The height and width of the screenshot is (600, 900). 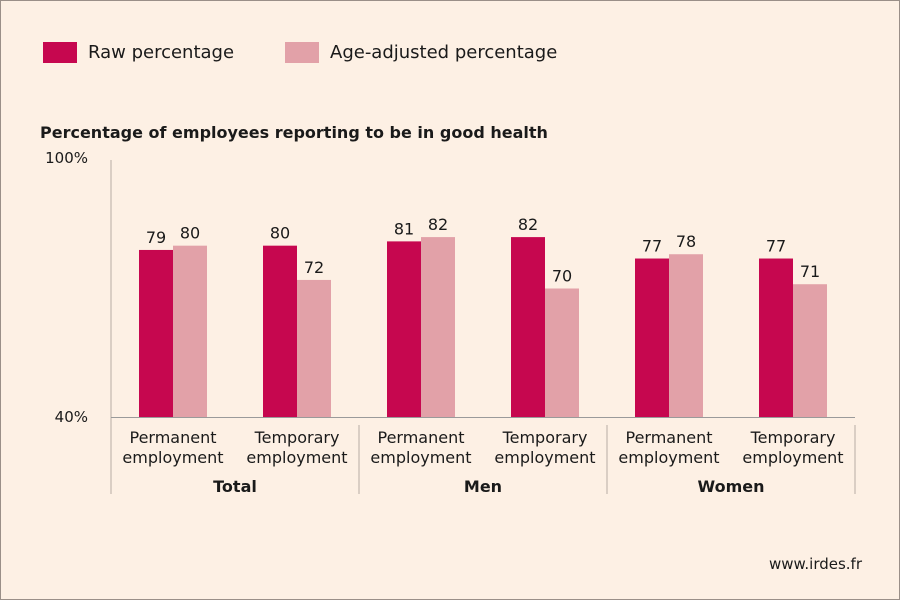 What do you see at coordinates (731, 486) in the screenshot?
I see `group-label-2: Women` at bounding box center [731, 486].